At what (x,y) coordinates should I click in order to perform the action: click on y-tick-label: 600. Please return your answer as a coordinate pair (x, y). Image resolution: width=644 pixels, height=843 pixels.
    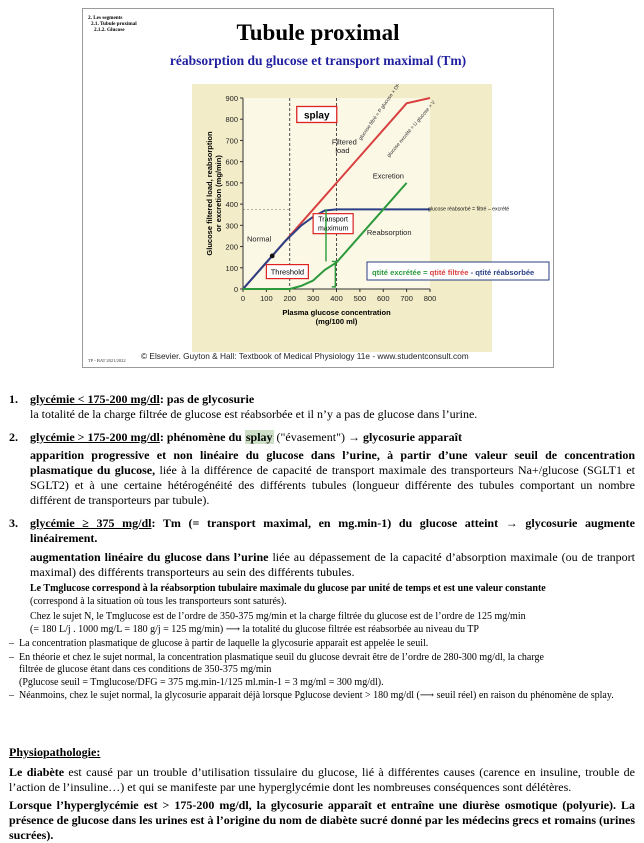
    Looking at the image, I should click on (231, 162).